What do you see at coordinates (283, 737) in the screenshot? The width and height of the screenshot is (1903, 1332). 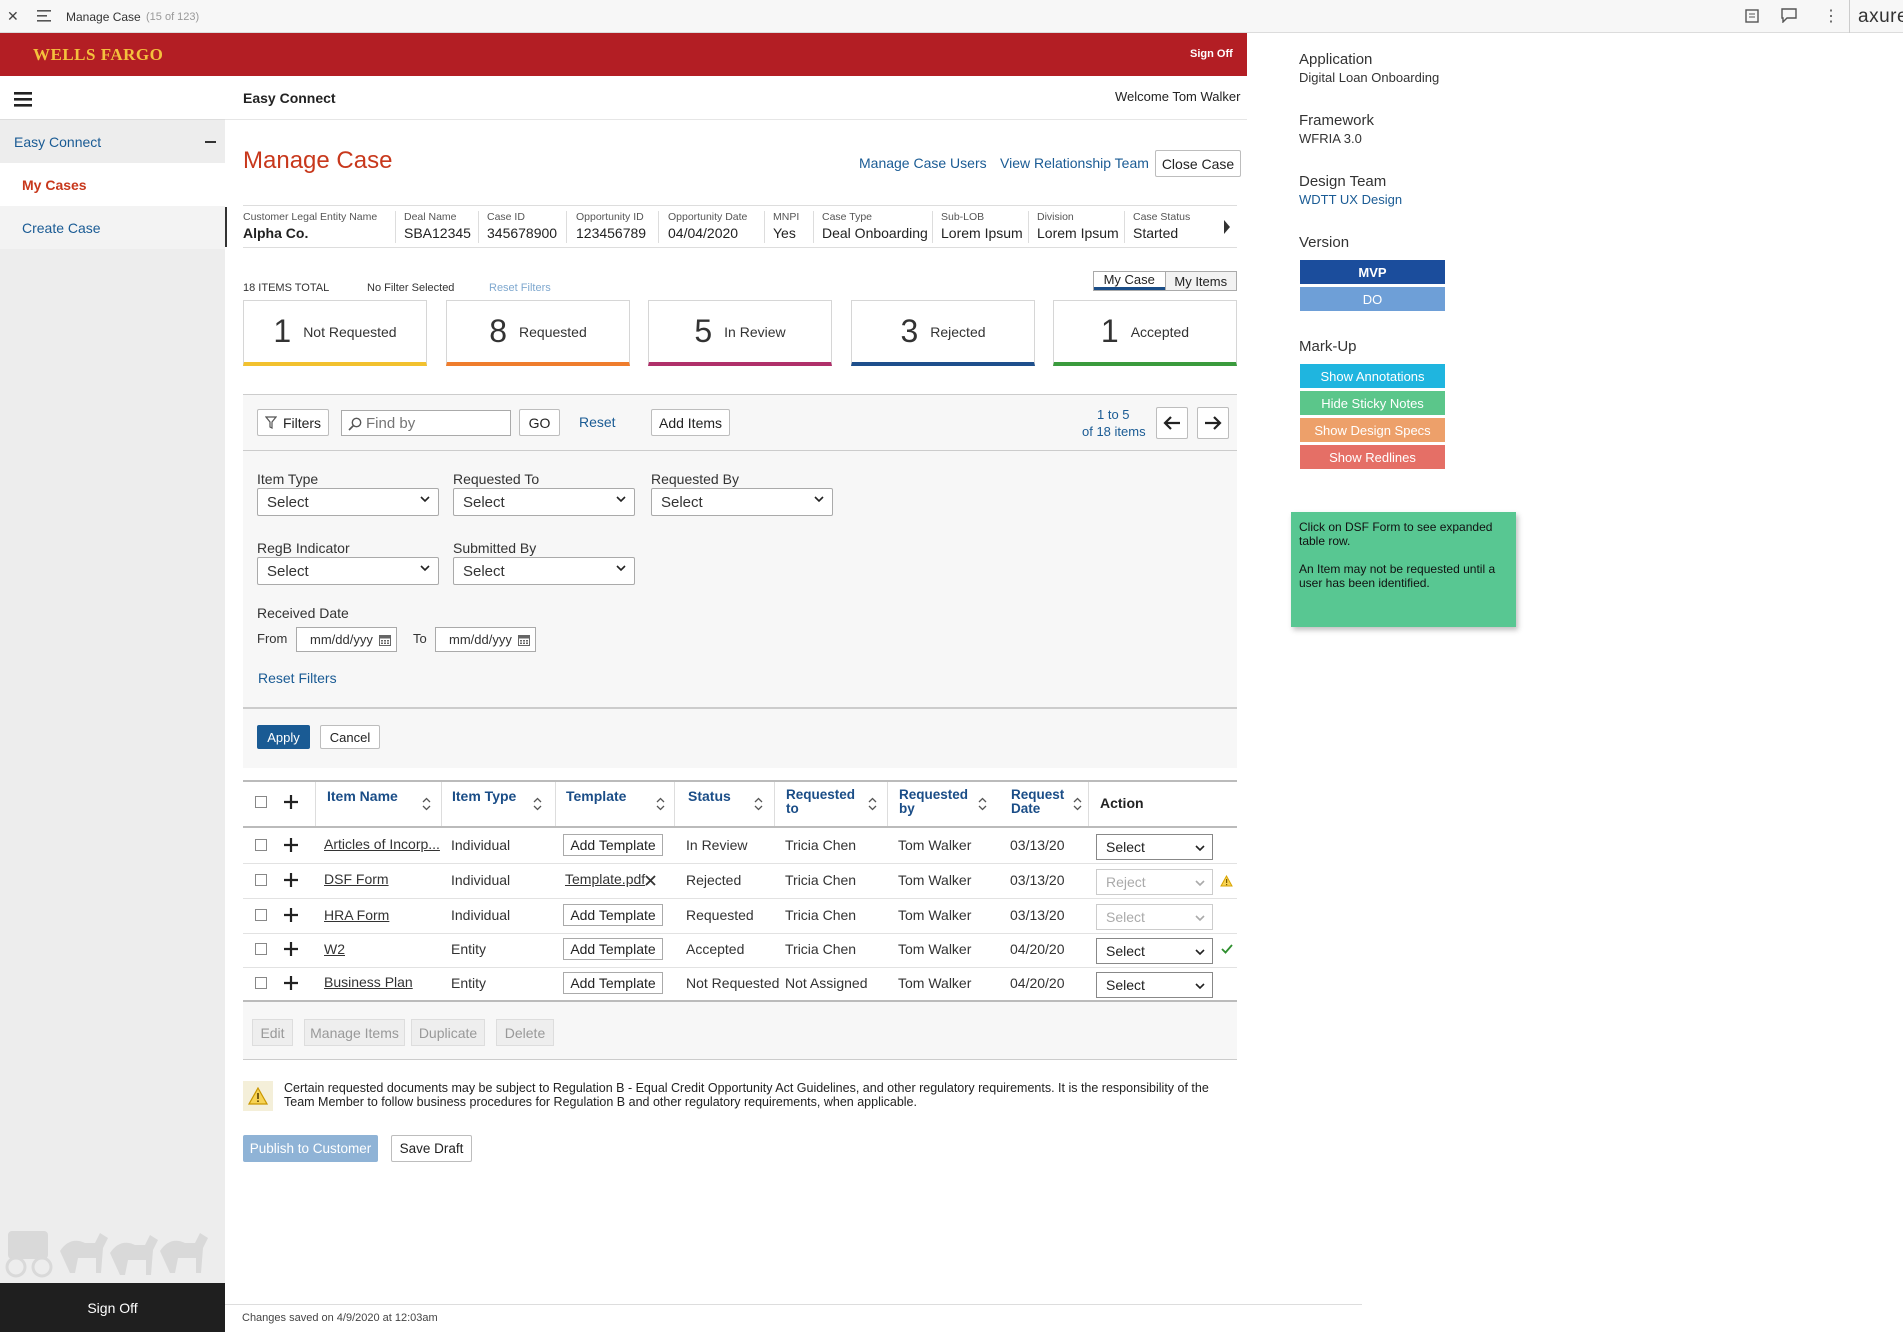 I see `apply-button: Apply` at bounding box center [283, 737].